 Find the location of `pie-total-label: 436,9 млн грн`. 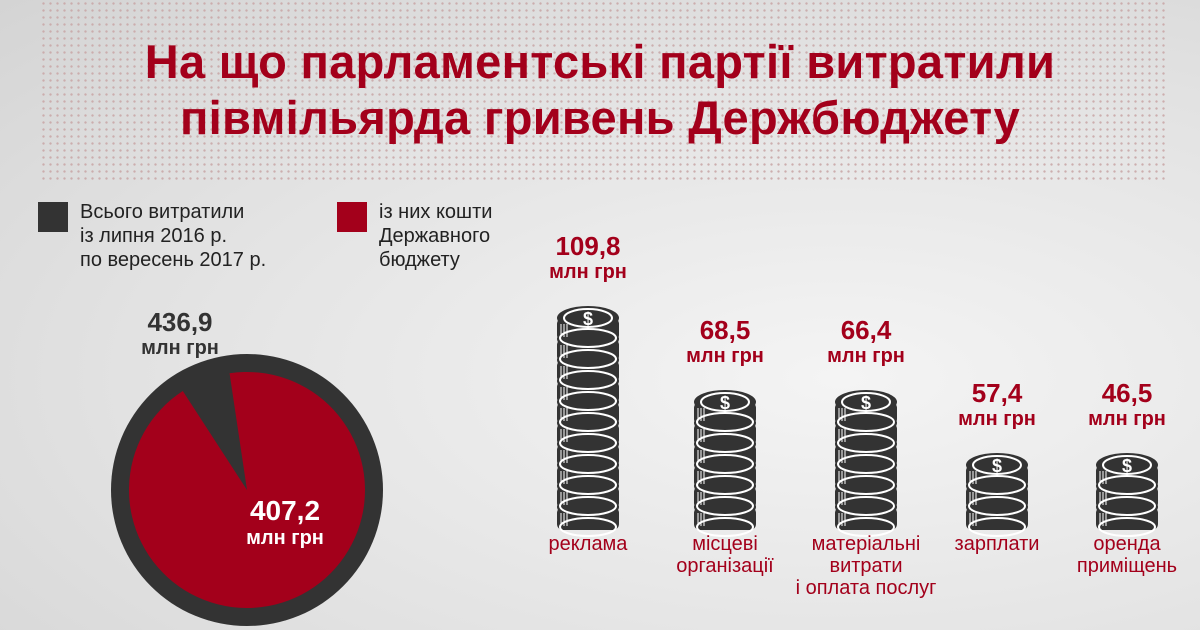

pie-total-label: 436,9 млн грн is located at coordinates (180, 333).